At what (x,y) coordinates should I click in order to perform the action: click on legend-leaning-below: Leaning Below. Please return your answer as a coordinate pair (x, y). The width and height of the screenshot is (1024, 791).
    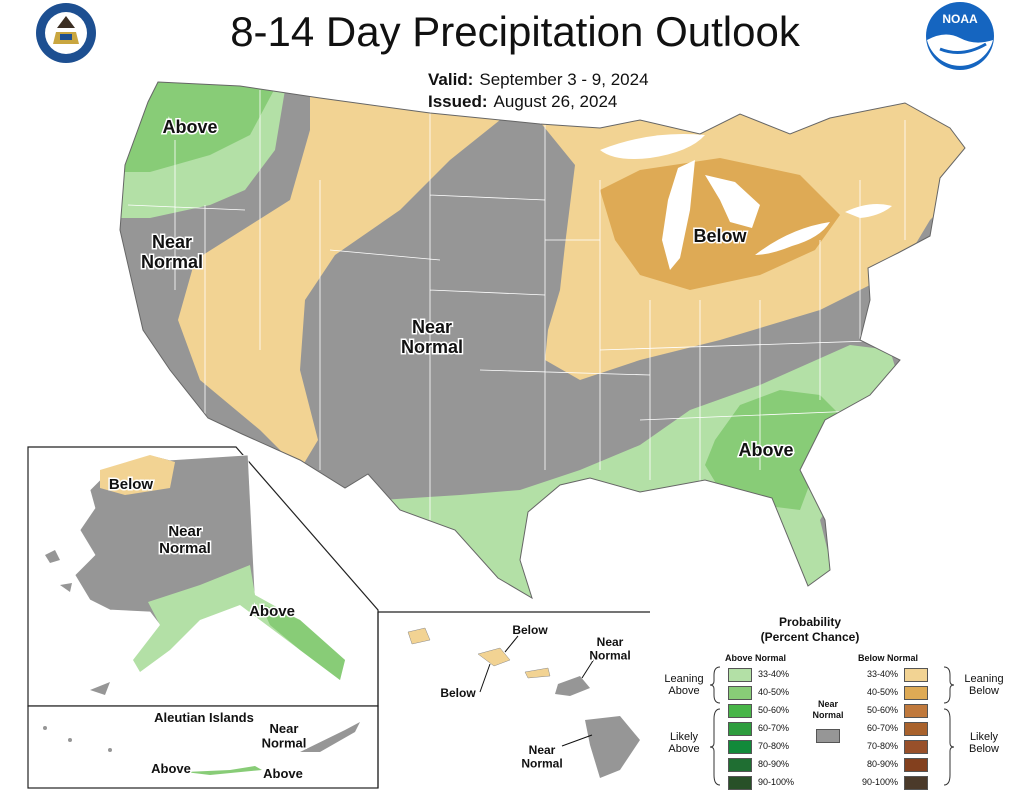
    Looking at the image, I should click on (984, 685).